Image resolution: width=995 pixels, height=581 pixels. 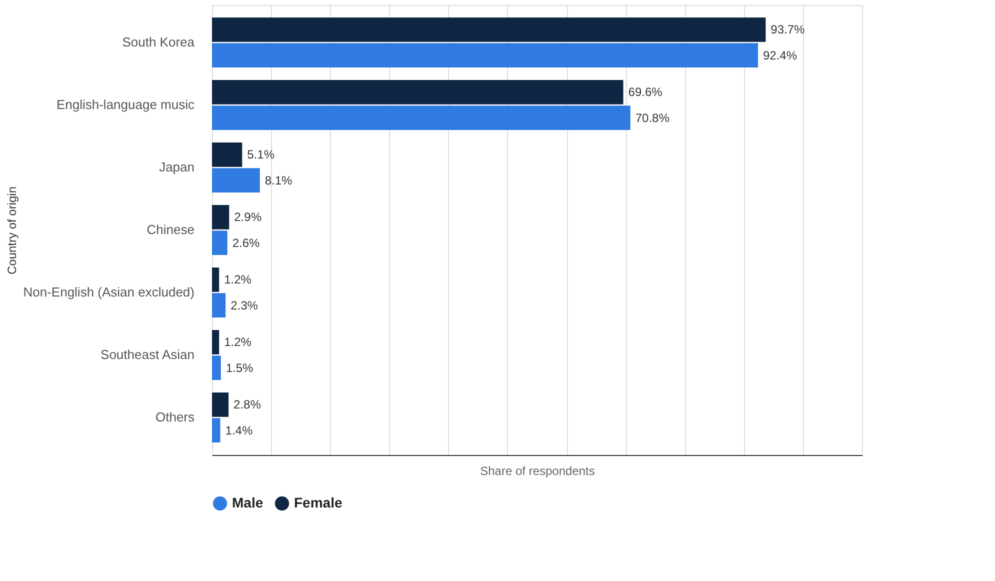 I want to click on data-label: 69.6%, so click(x=645, y=92).